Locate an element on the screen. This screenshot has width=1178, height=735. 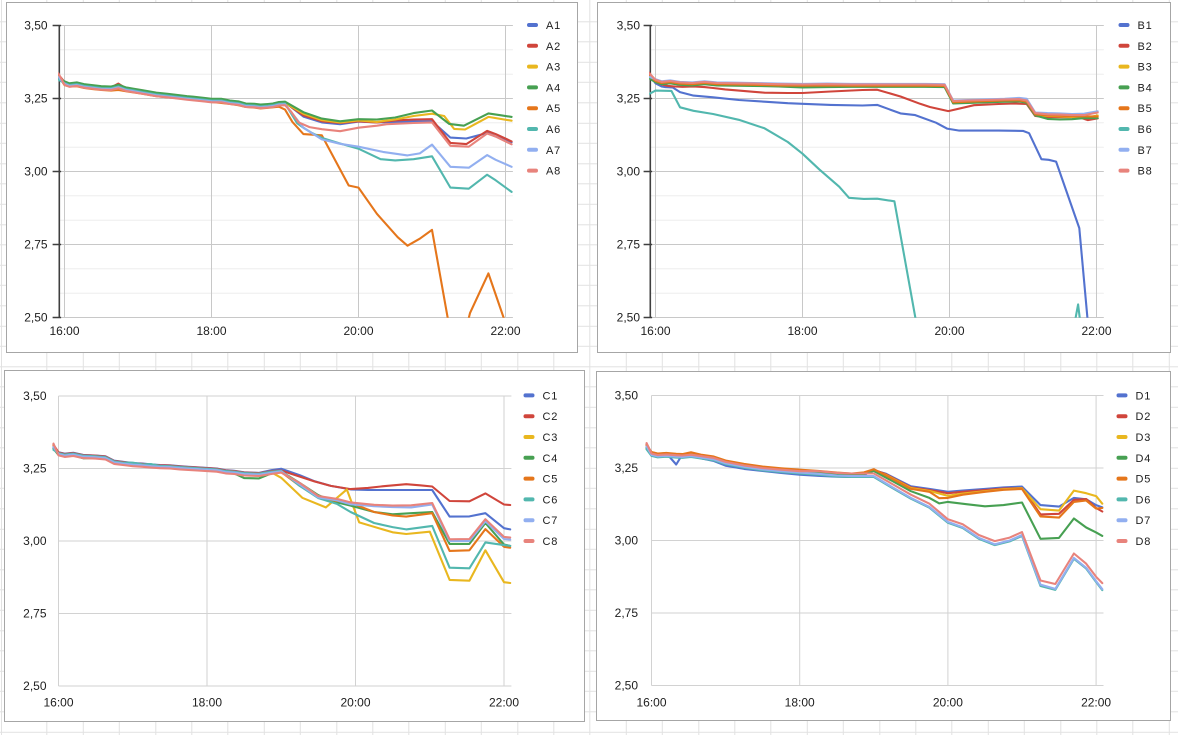
svg-text: C1 is located at coordinates (551, 396).